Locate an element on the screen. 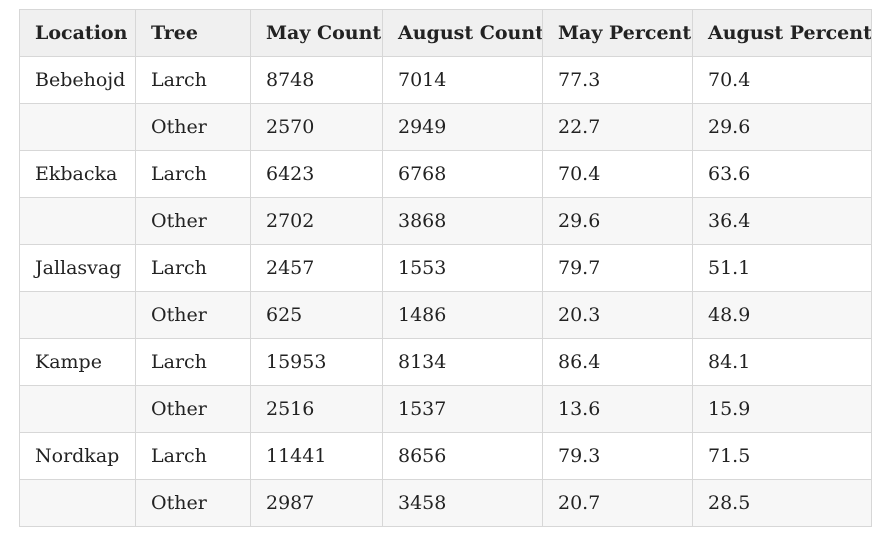  cell-august-count: 2949 is located at coordinates (462, 127).